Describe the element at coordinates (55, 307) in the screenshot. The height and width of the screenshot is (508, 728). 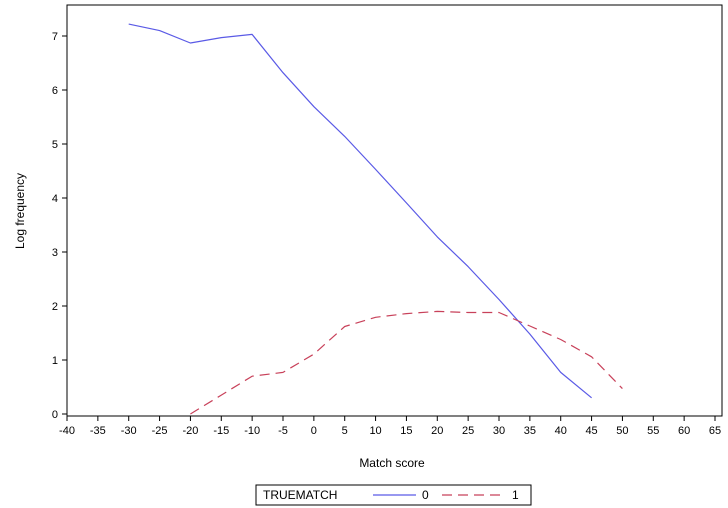
I see `y-tick-label: 2` at that location.